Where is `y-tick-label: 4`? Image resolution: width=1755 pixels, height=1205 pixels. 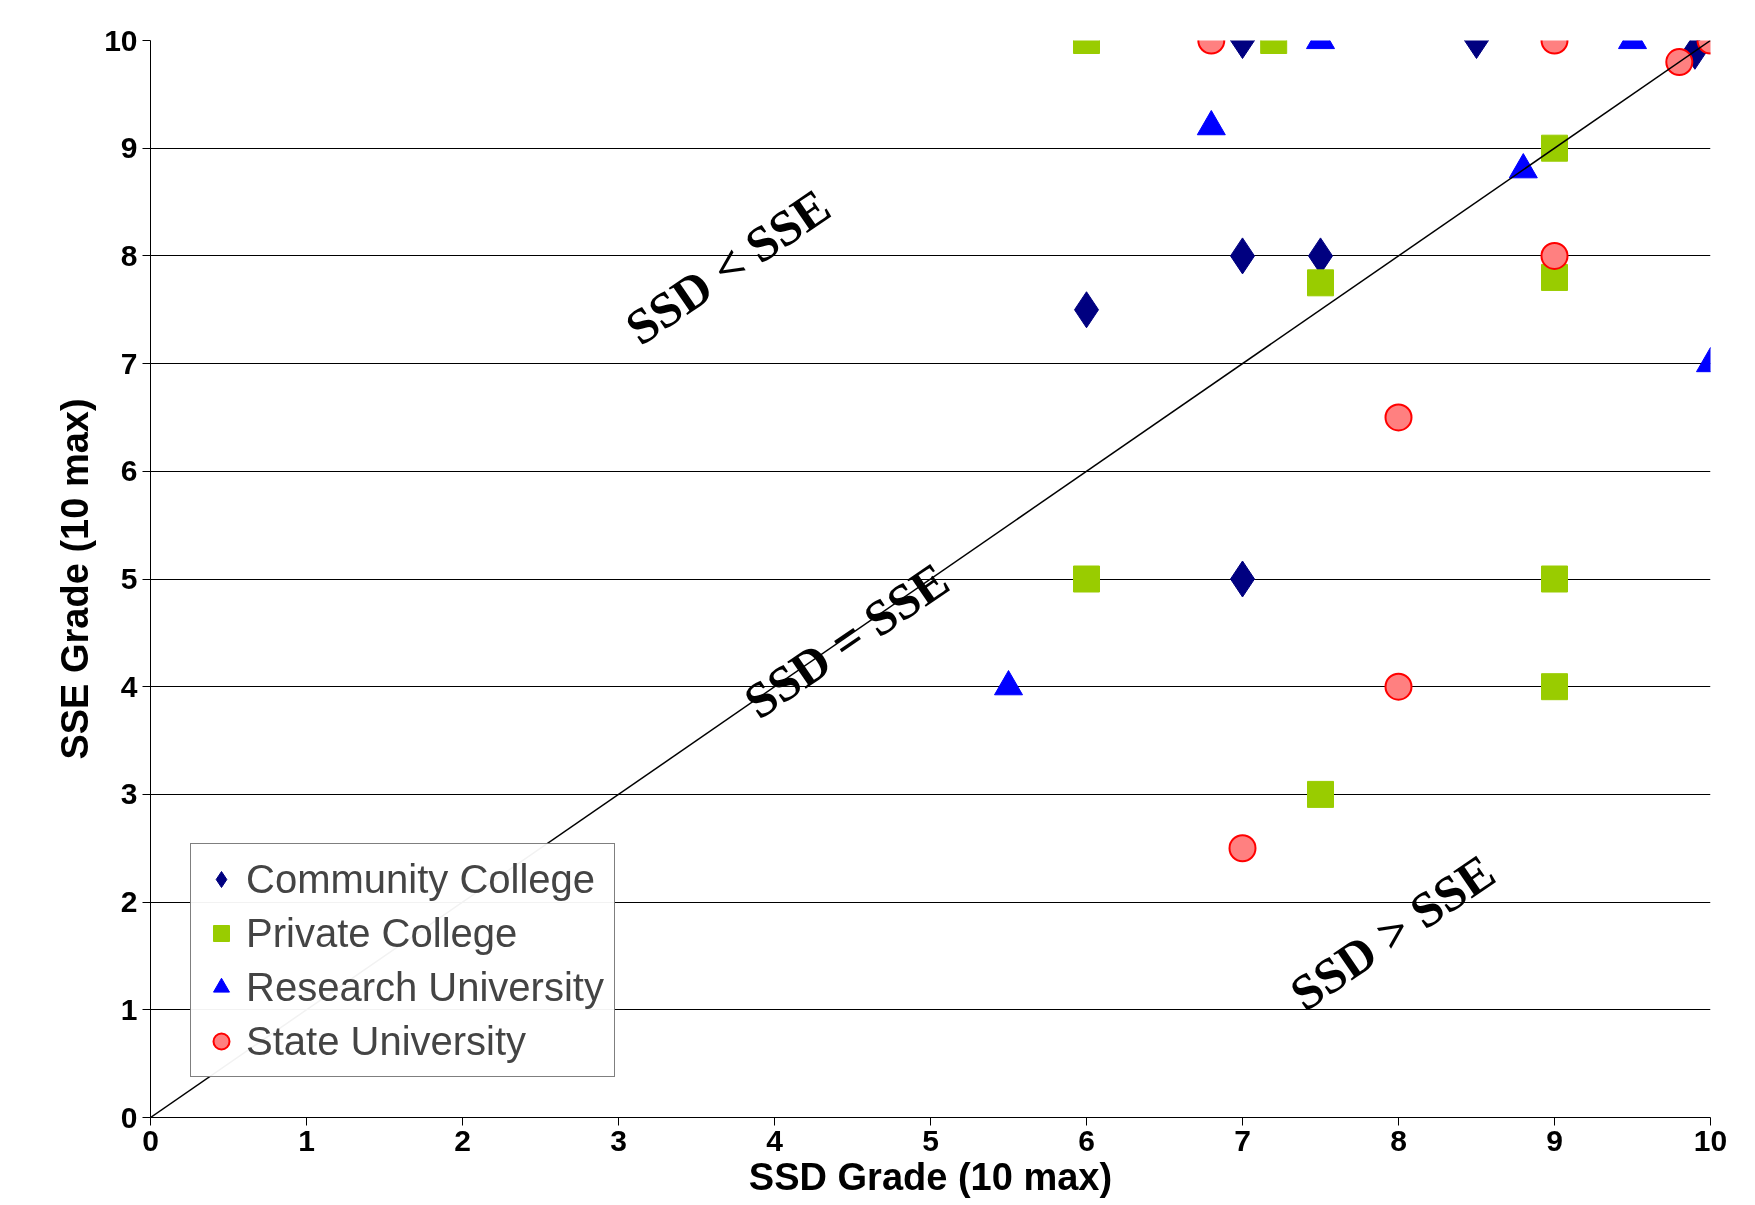 y-tick-label: 4 is located at coordinates (129, 686).